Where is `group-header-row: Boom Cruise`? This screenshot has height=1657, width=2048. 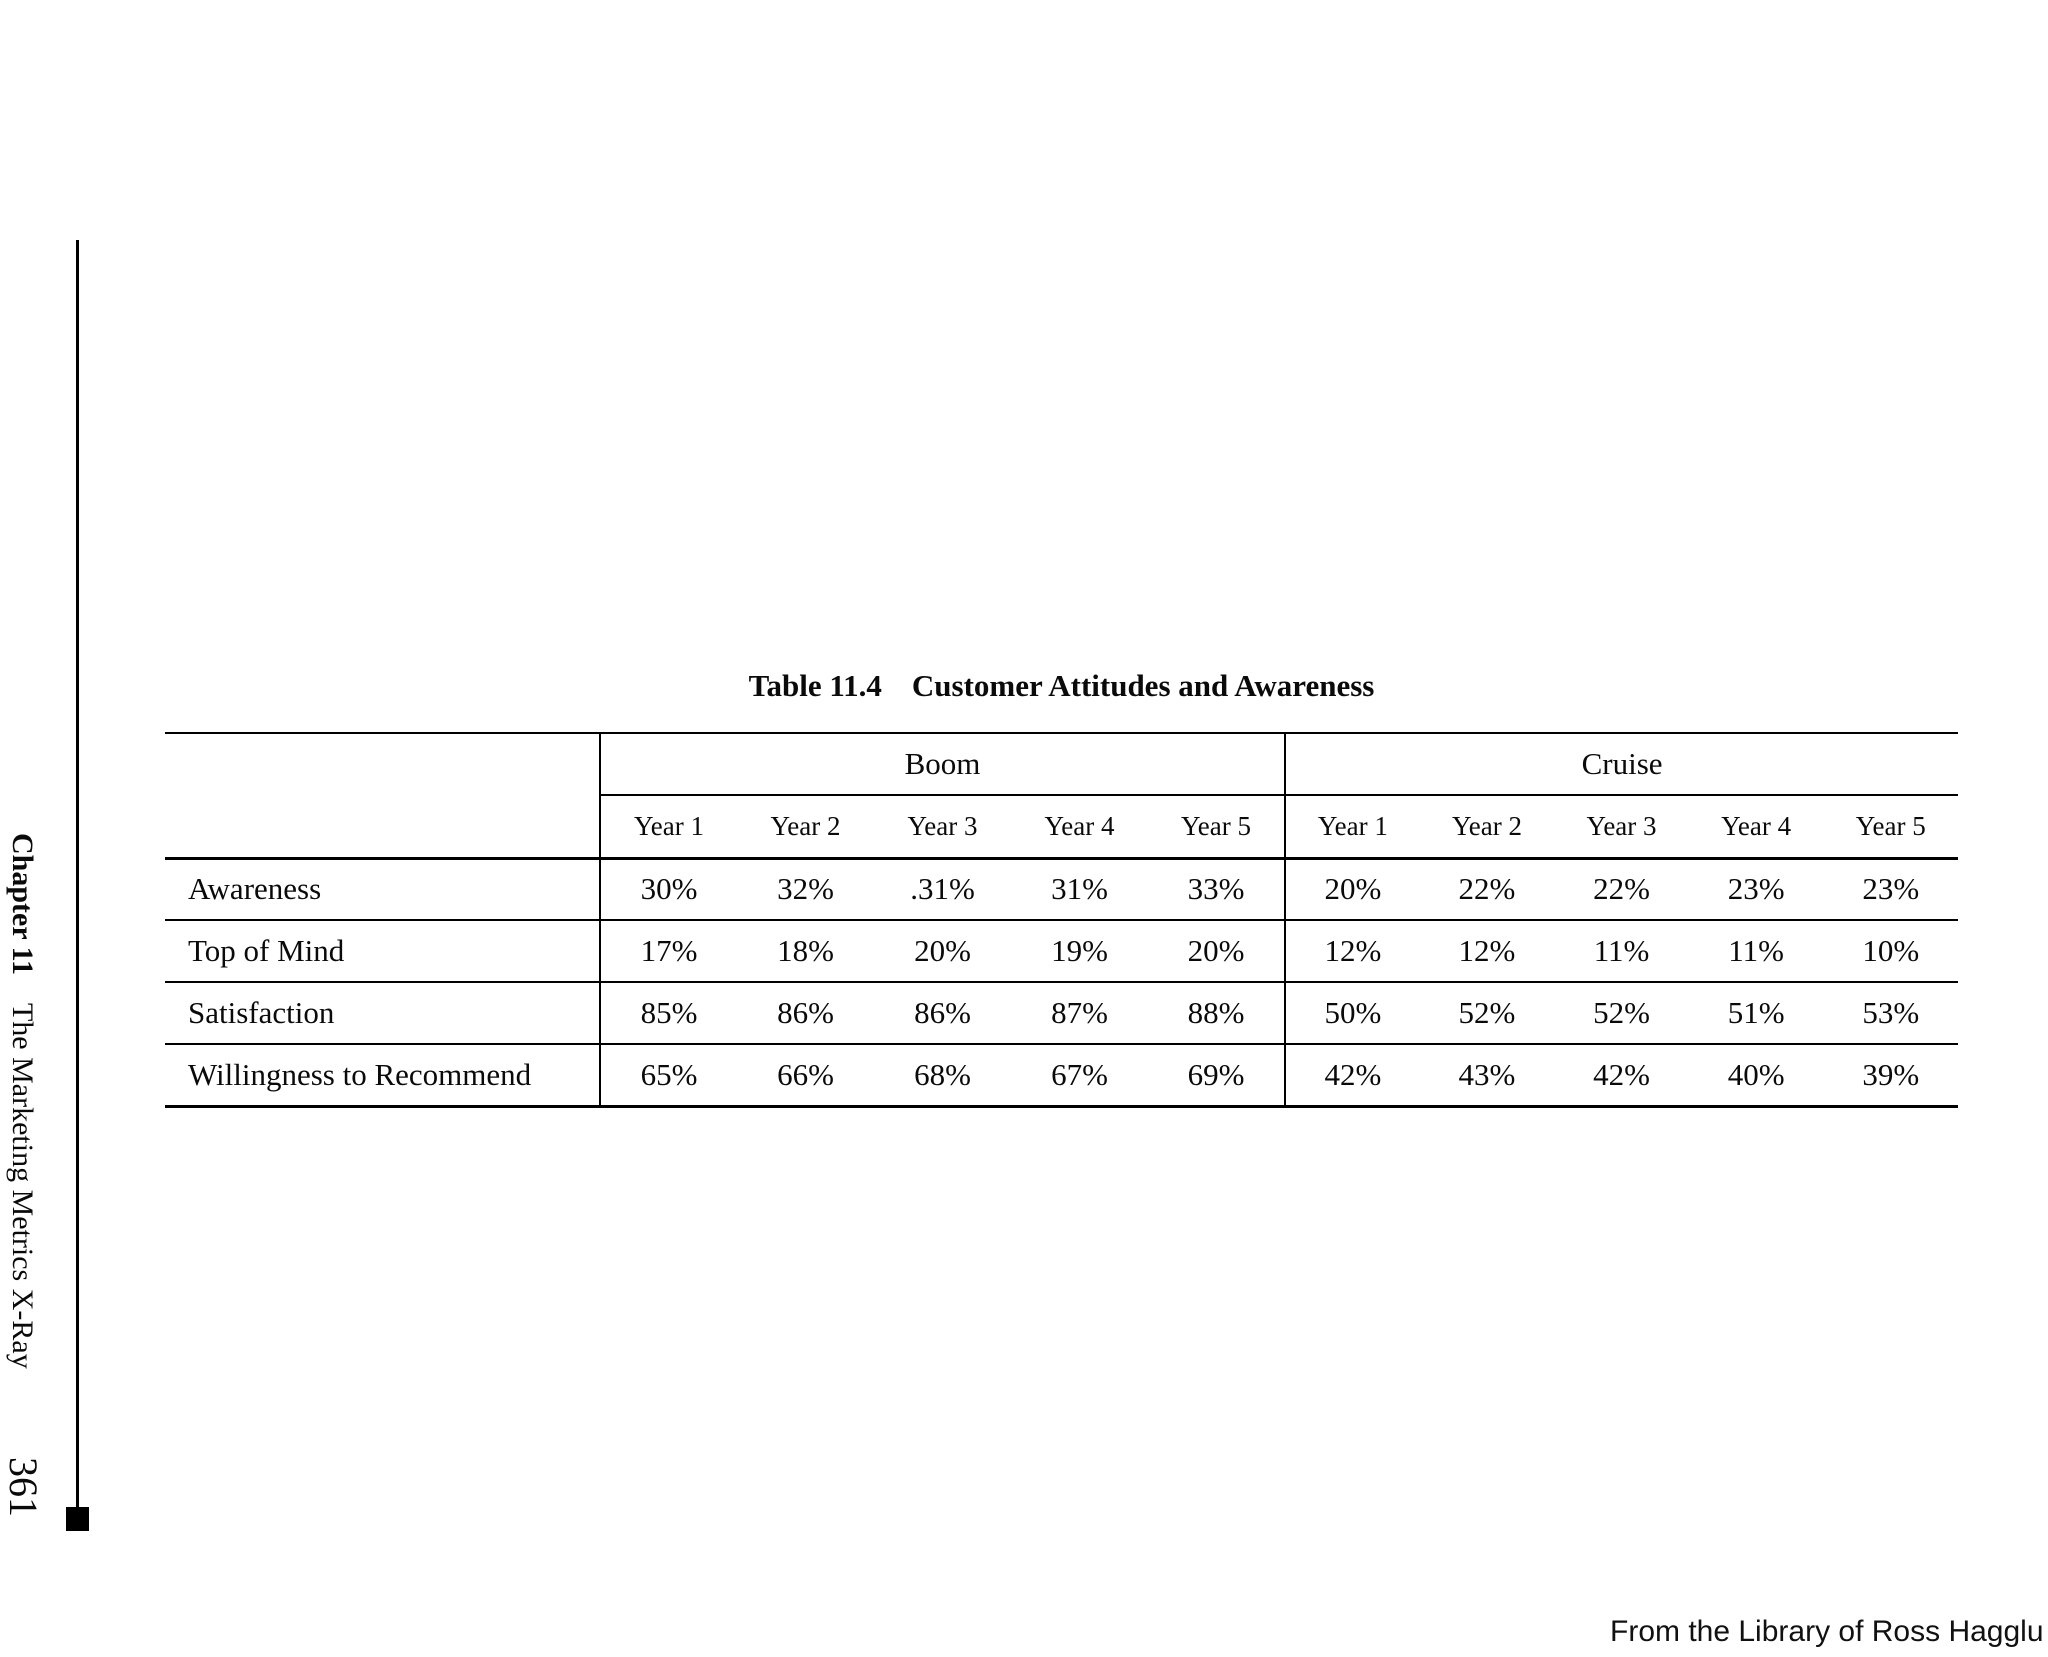
group-header-row: Boom Cruise is located at coordinates (1062, 796).